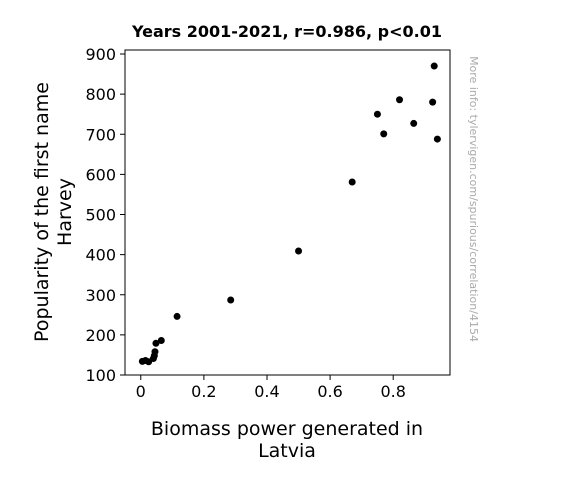 The height and width of the screenshot is (500, 575). Describe the element at coordinates (286, 31) in the screenshot. I see `chart-title: Years 2001-2021, r=0.986, p<0.01` at that location.